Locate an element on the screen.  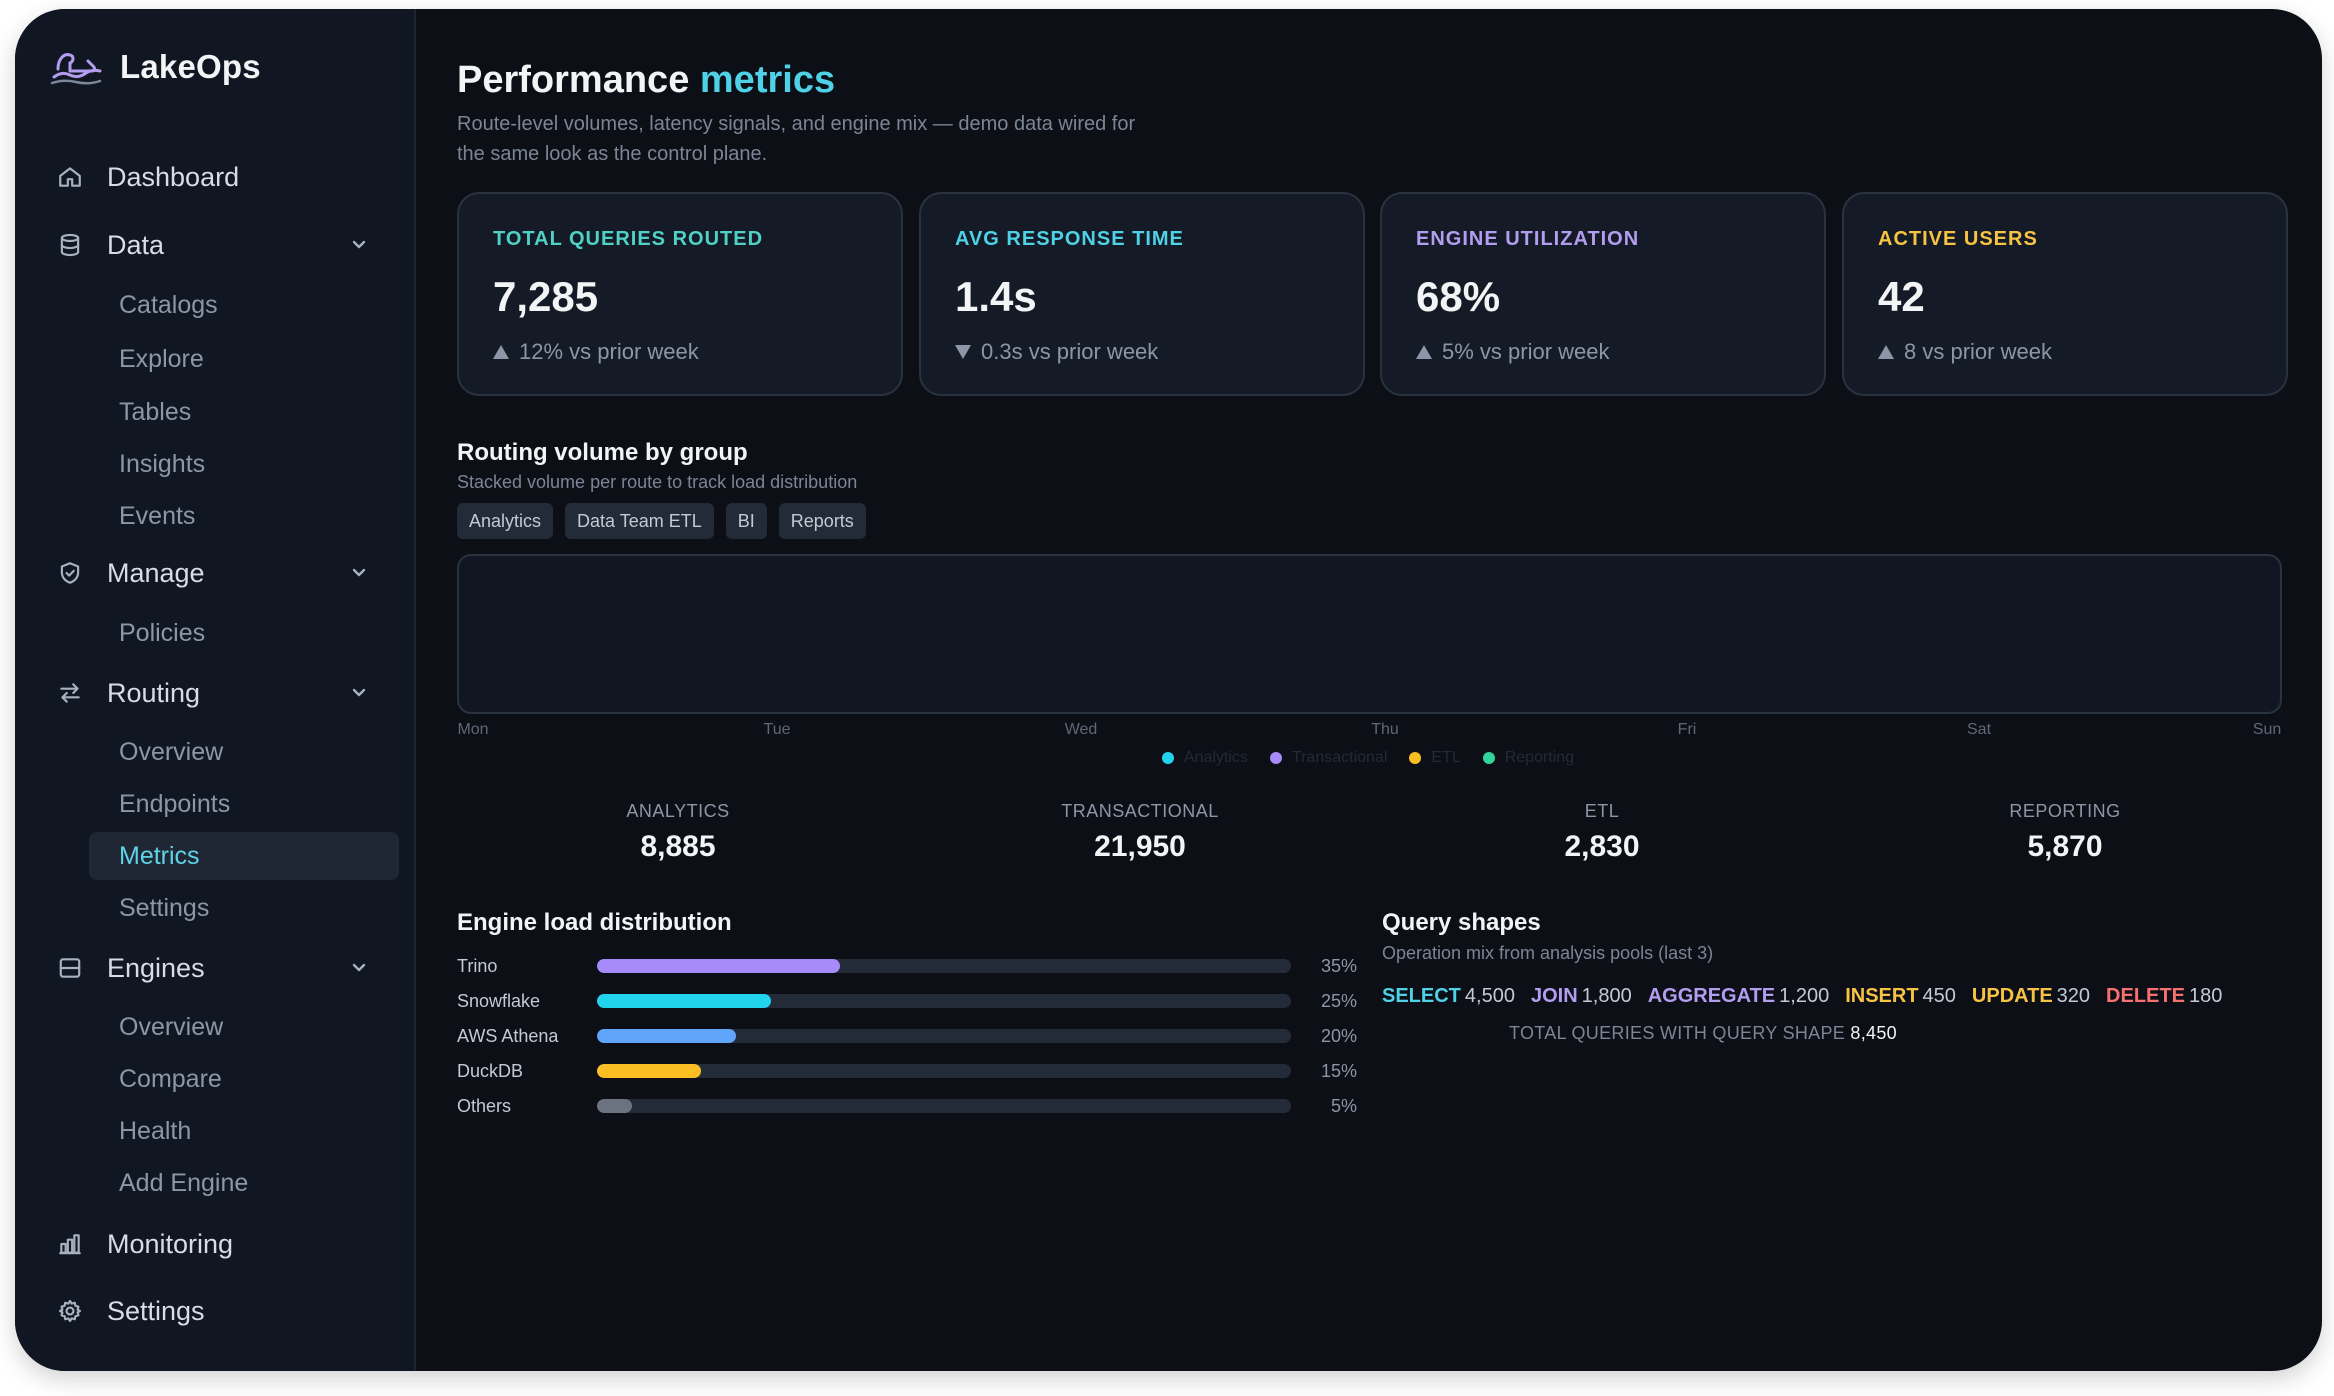
x-tick-label: Tue is located at coordinates (777, 729).